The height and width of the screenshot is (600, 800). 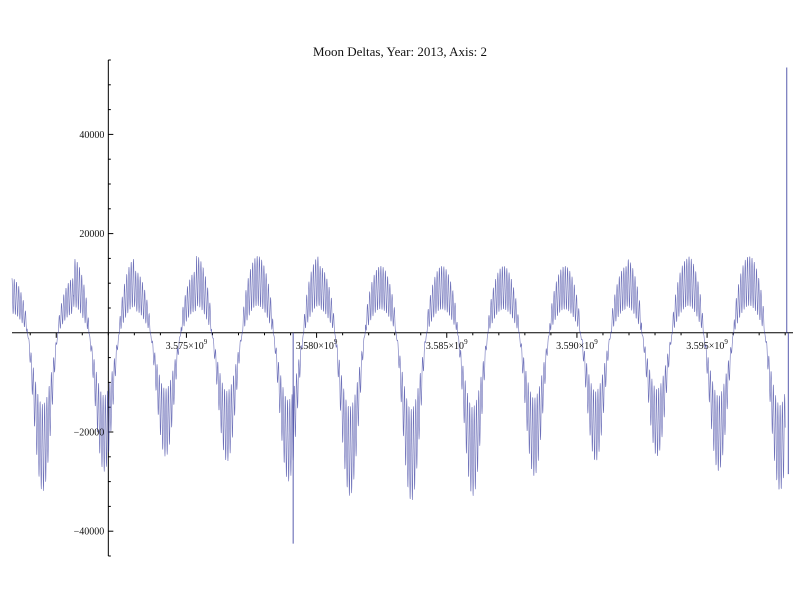 I want to click on y-tick-label: 40000, so click(x=91, y=135).